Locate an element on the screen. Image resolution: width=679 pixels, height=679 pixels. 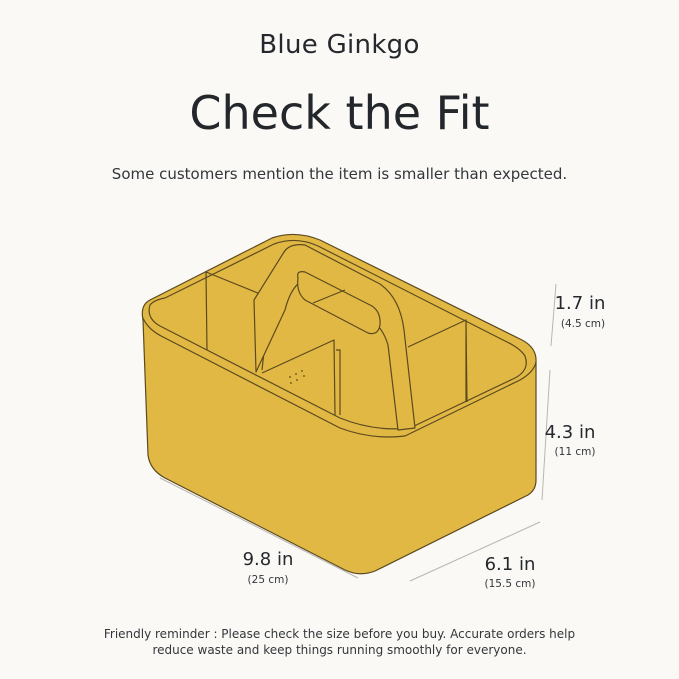
page-title: Check the Fit is located at coordinates (339, 113).